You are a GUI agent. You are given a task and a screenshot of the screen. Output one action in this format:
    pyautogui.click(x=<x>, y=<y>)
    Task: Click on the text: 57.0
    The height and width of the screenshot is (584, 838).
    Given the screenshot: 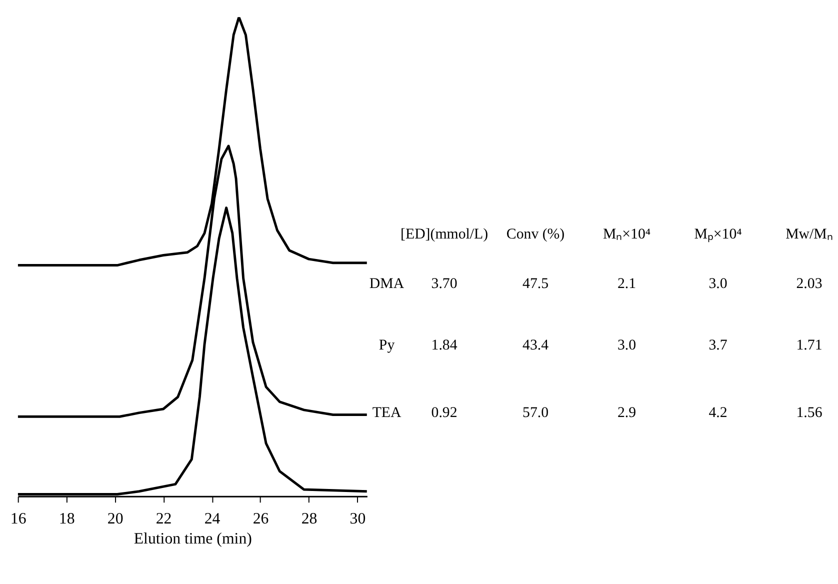 What is the action you would take?
    pyautogui.click(x=535, y=412)
    